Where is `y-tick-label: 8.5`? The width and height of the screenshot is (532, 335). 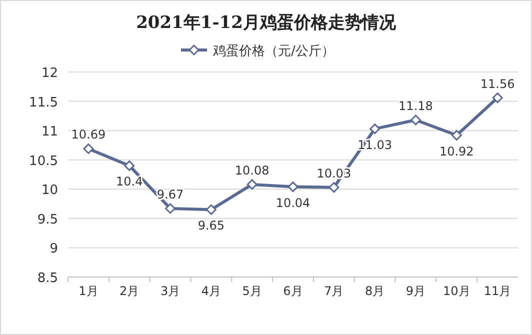 y-tick-label: 8.5 is located at coordinates (47, 278).